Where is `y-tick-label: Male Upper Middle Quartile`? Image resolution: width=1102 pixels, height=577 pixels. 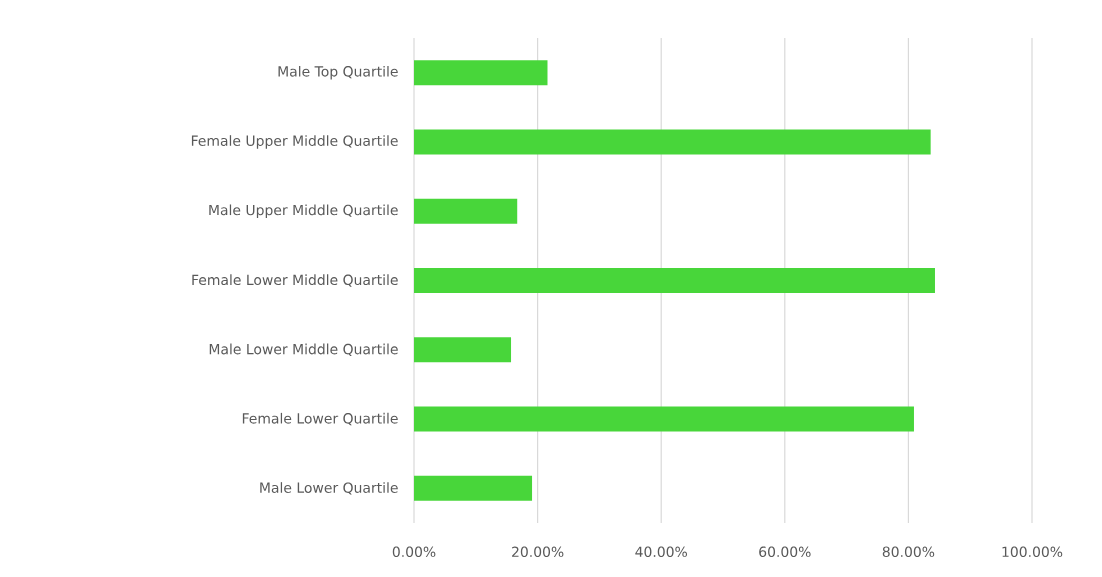
y-tick-label: Male Upper Middle Quartile is located at coordinates (303, 211).